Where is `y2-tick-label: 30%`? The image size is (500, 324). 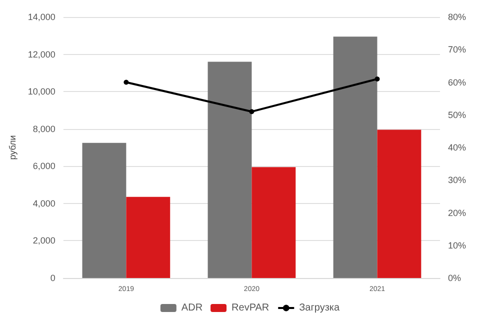
y2-tick-label: 30% is located at coordinates (457, 180).